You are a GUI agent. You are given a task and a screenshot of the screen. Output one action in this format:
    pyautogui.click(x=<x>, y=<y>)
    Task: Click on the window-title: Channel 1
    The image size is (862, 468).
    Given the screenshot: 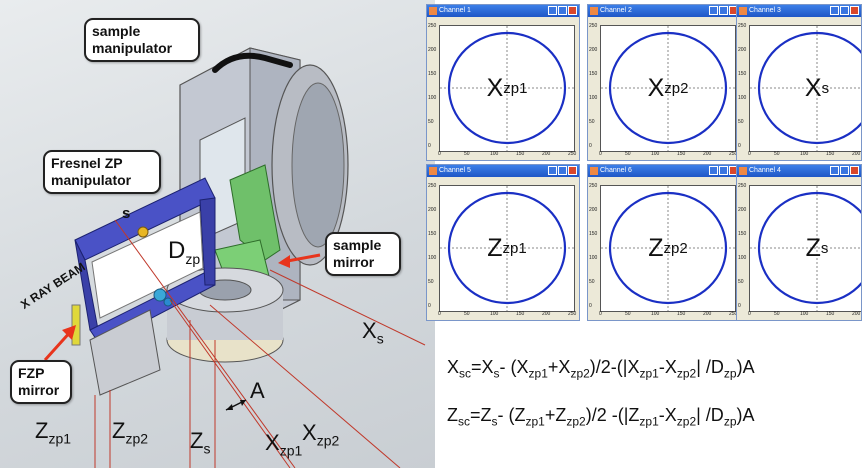 What is the action you would take?
    pyautogui.click(x=455, y=10)
    